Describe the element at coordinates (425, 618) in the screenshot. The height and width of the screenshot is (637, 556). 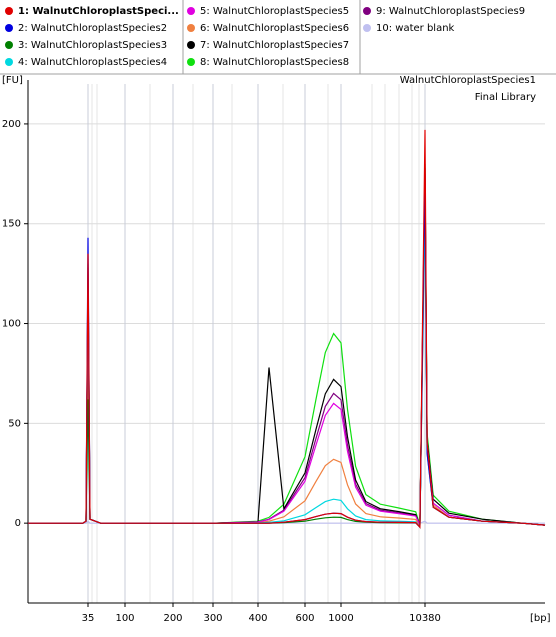
I see `x-tick-label: 10380` at that location.